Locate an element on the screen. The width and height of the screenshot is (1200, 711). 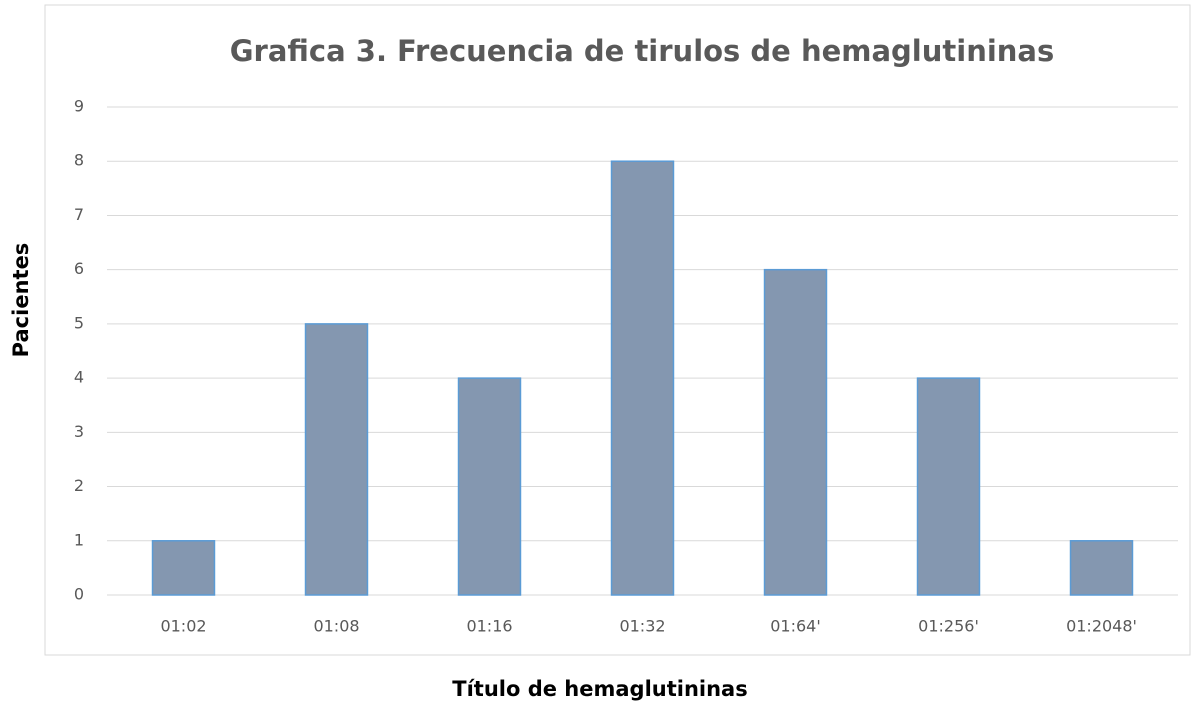
x-tick-label: 01:64' is located at coordinates (795, 626).